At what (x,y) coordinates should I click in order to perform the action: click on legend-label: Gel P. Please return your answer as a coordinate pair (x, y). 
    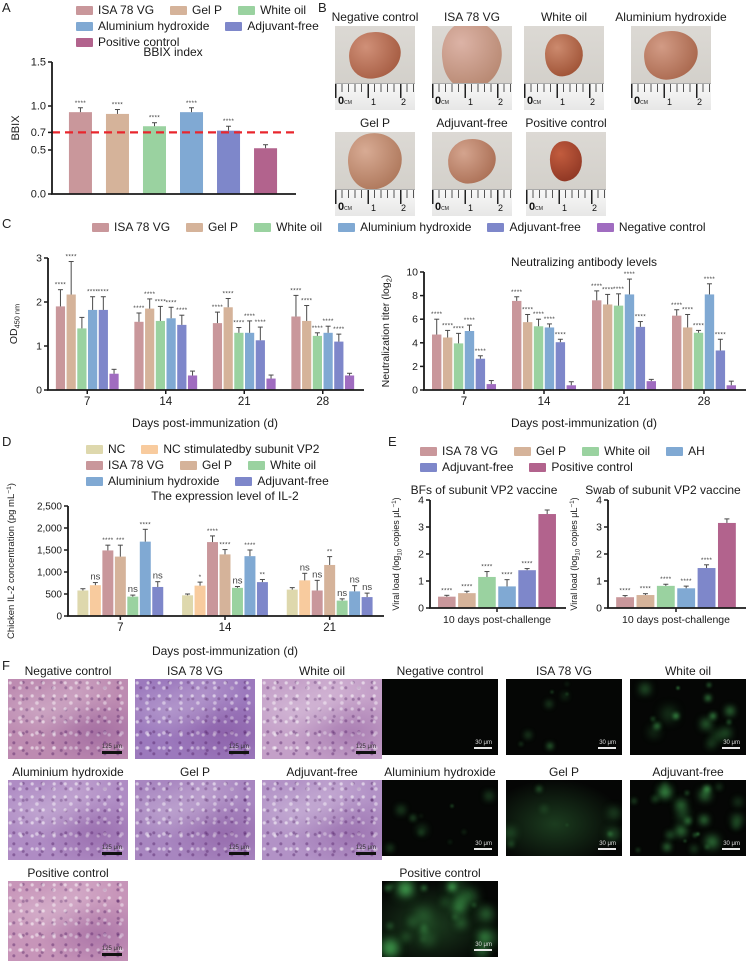
    Looking at the image, I should click on (207, 10).